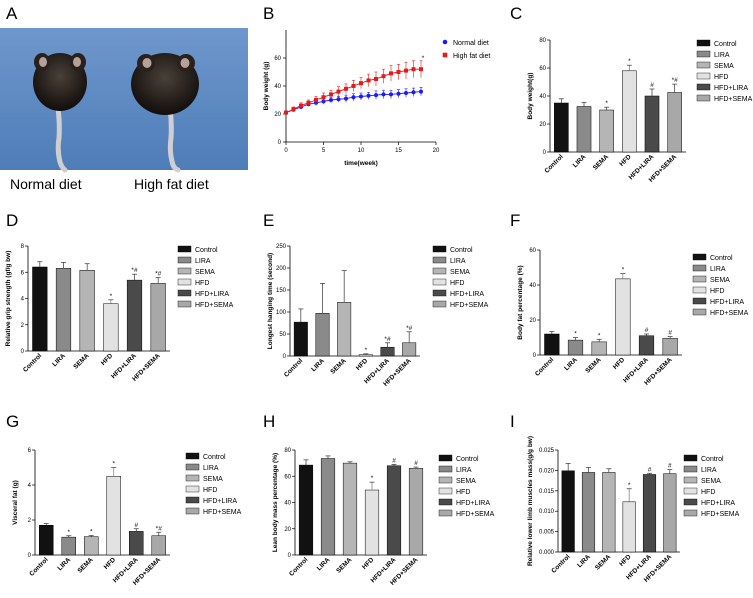 The height and width of the screenshot is (598, 753). I want to click on legend-label-f: HFD, so click(717, 291).